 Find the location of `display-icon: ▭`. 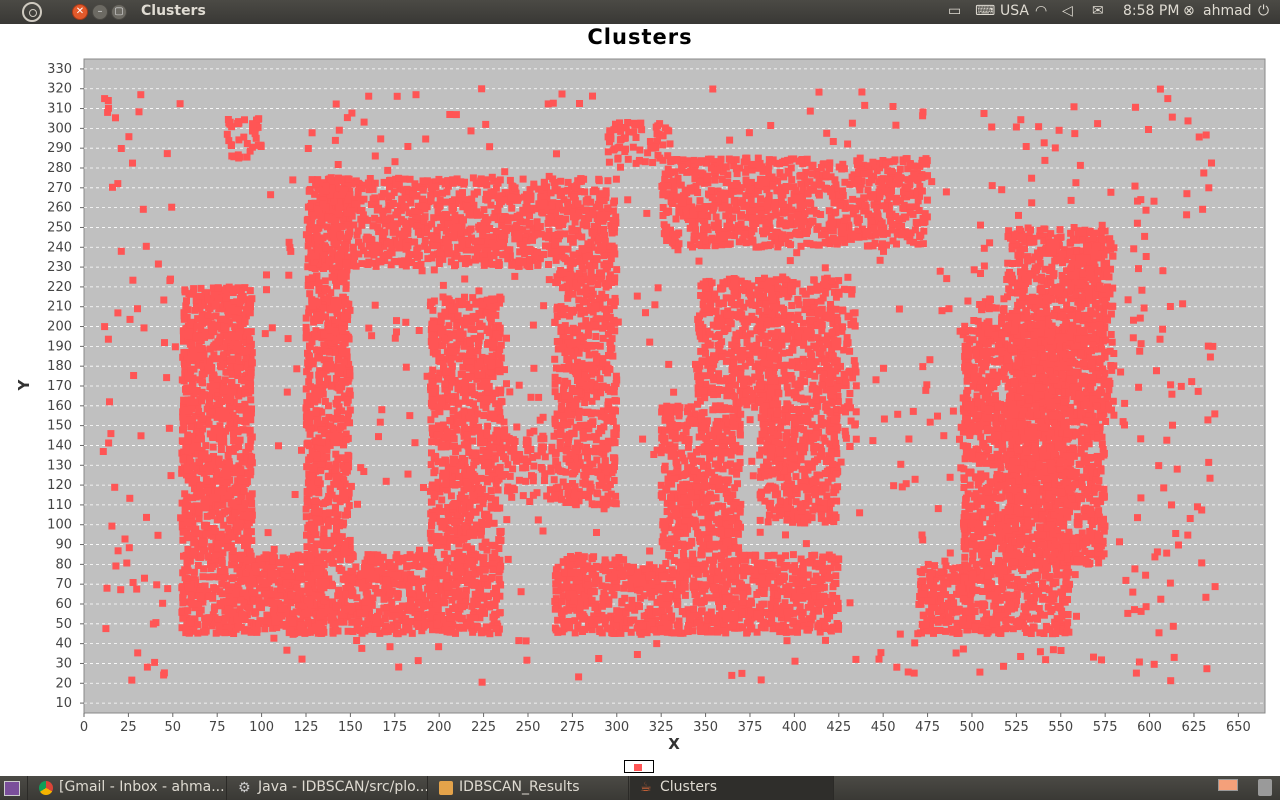

display-icon: ▭ is located at coordinates (955, 11).